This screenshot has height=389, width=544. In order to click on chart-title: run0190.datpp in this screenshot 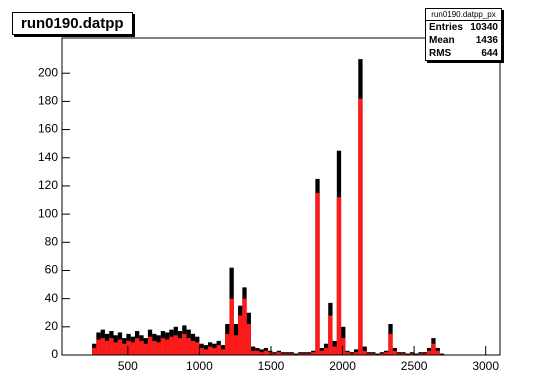, I will do `click(72, 23)`.